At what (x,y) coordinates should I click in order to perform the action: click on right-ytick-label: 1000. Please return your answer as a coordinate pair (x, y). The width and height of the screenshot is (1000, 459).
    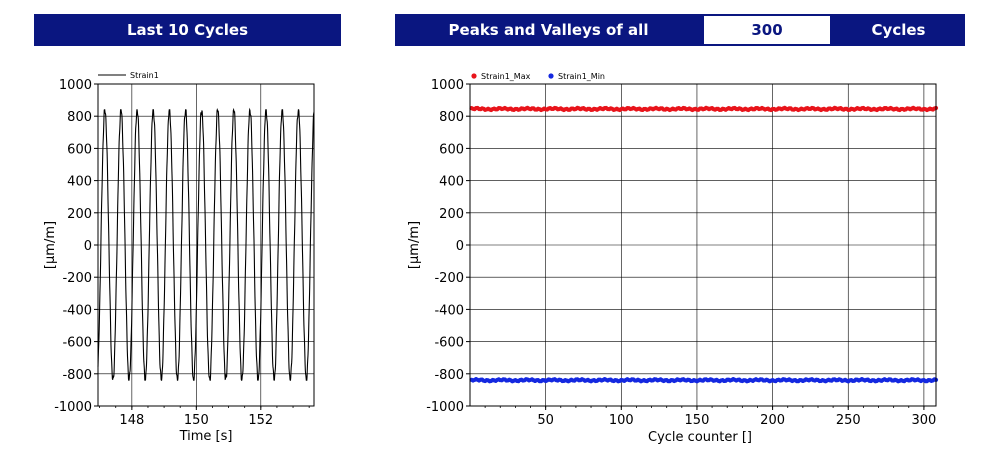
    Looking at the image, I should click on (447, 85).